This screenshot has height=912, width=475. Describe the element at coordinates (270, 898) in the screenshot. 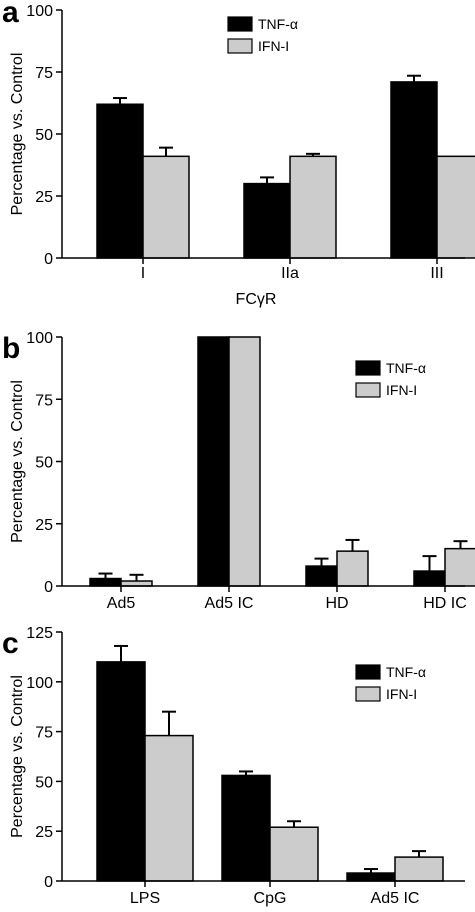

I see `x-tick-label: CpG` at that location.